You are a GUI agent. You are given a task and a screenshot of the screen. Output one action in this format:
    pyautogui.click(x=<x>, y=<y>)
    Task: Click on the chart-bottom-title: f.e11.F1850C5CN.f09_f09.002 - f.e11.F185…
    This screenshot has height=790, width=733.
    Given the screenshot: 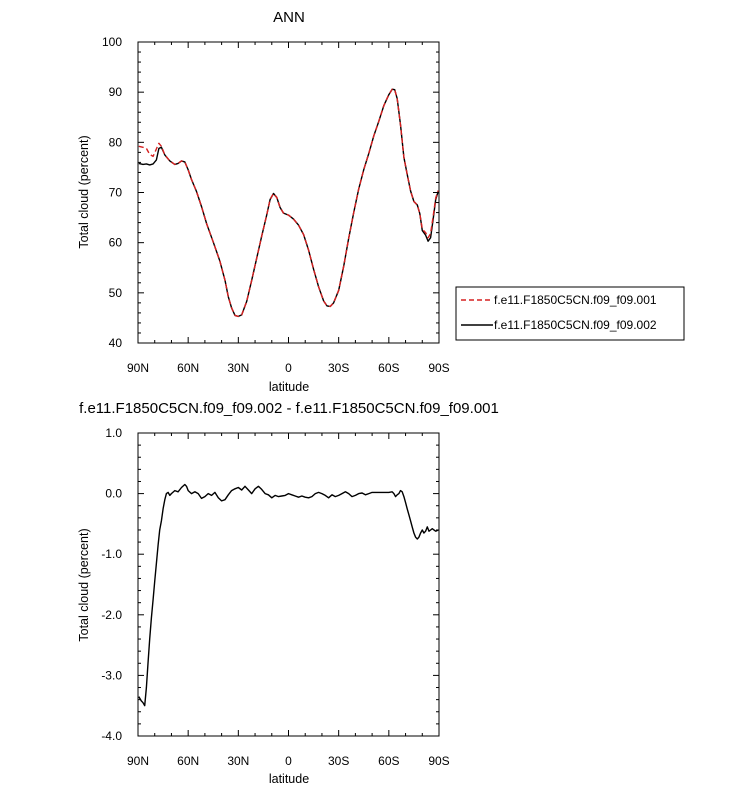 What is the action you would take?
    pyautogui.click(x=289, y=408)
    